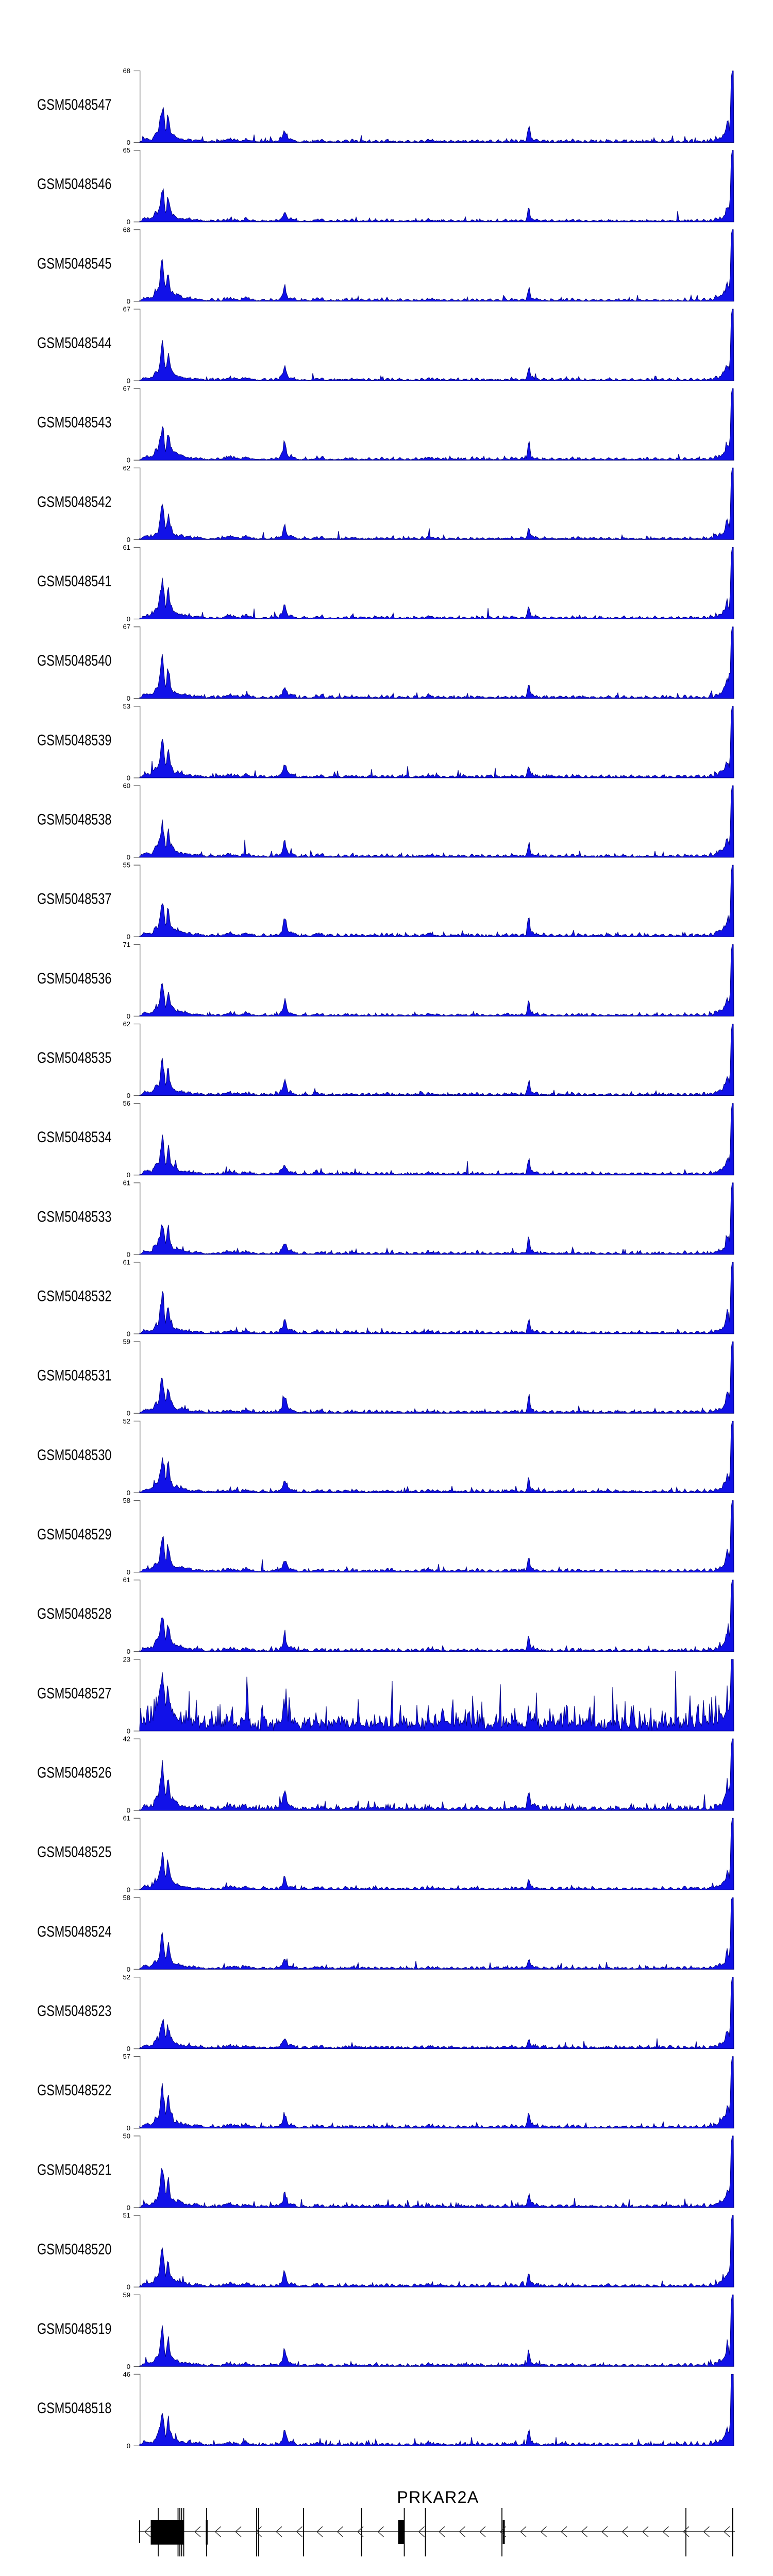 The width and height of the screenshot is (773, 2576). Describe the element at coordinates (74, 2407) in the screenshot. I see `svg-text: GSM5048518` at that location.